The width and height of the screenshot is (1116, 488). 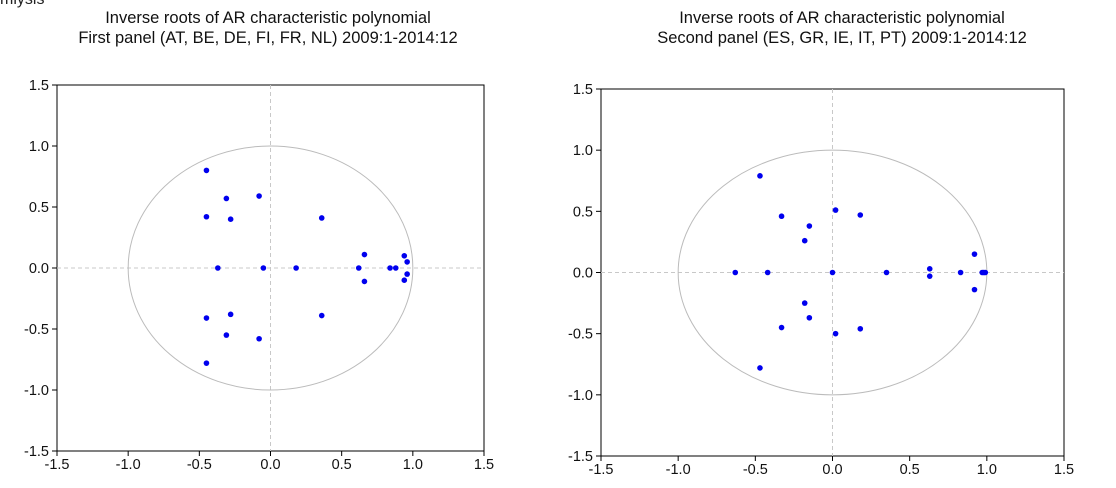 What do you see at coordinates (270, 268) in the screenshot?
I see `unit-circle` at bounding box center [270, 268].